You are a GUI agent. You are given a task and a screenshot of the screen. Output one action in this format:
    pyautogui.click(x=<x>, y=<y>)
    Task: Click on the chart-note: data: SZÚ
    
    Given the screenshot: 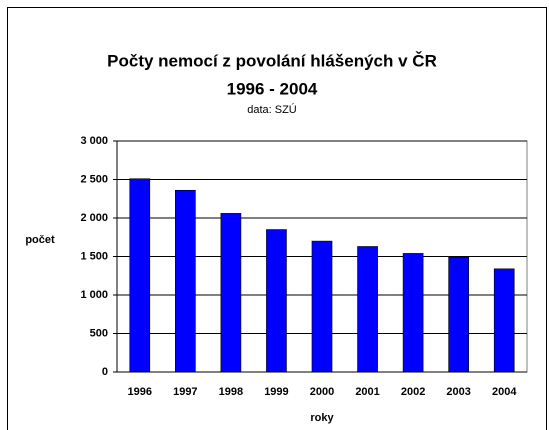 What is the action you would take?
    pyautogui.click(x=272, y=109)
    